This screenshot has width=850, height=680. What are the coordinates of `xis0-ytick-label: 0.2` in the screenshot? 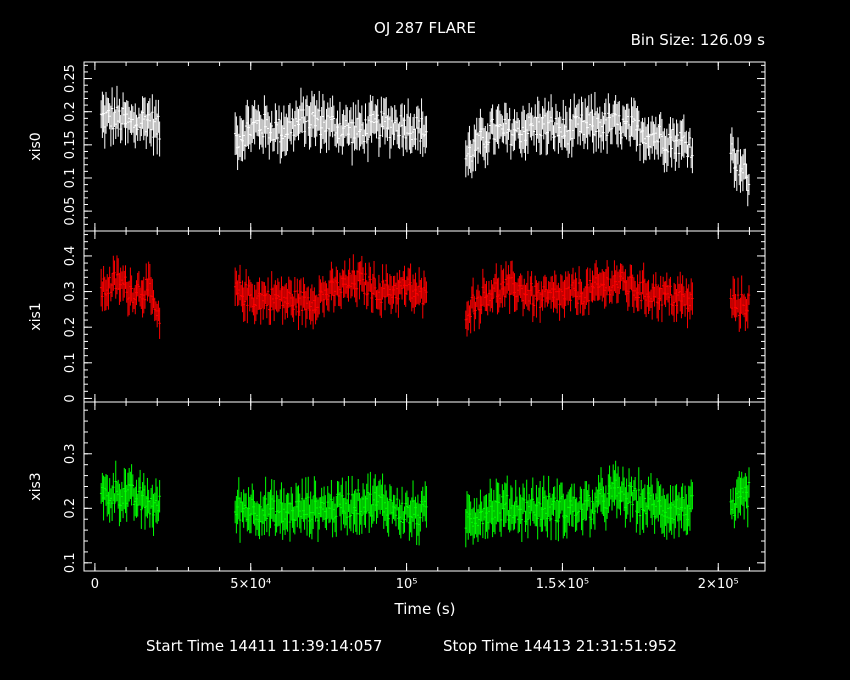 It's located at (70, 111).